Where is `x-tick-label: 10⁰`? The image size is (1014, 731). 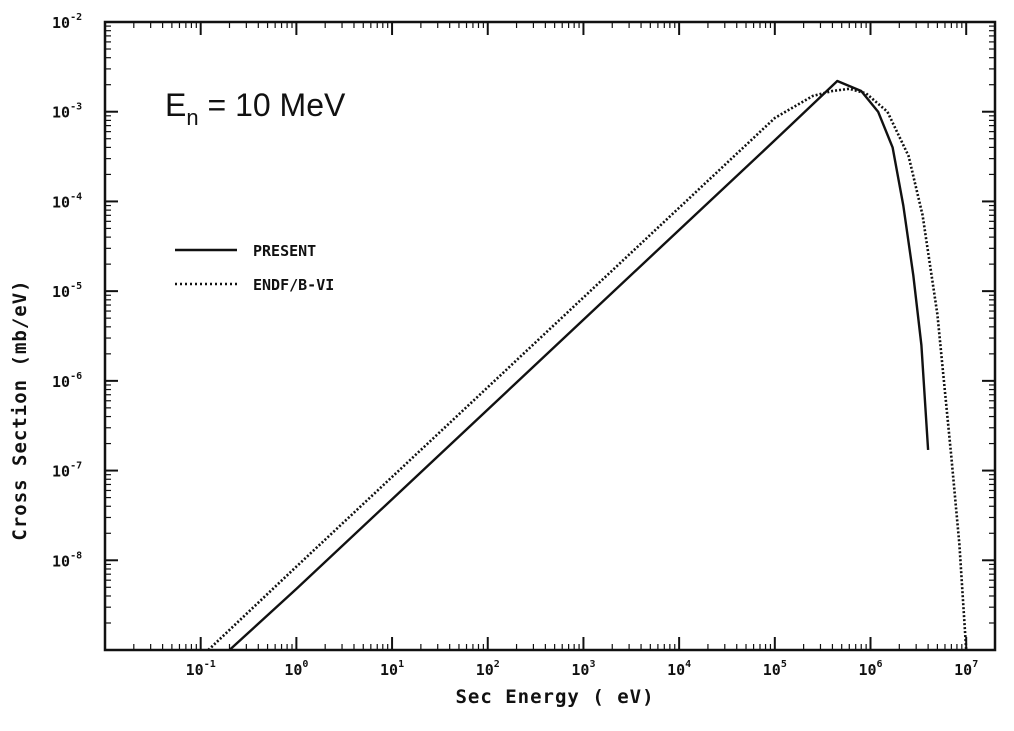
x-tick-label: 10⁰ is located at coordinates (296, 669).